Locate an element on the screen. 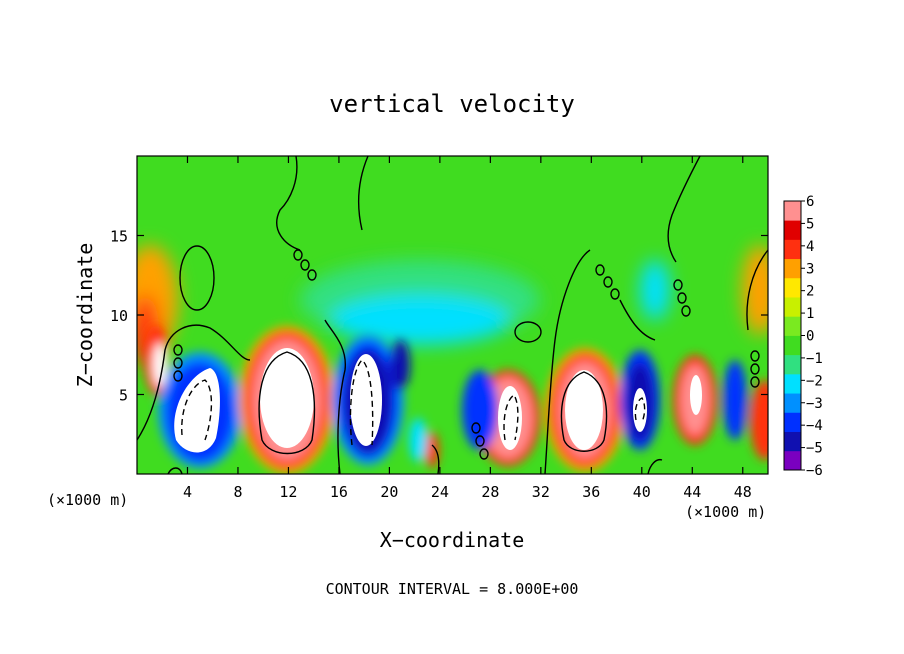 This screenshot has height=654, width=904. contour-negative-left is located at coordinates (197, 410).